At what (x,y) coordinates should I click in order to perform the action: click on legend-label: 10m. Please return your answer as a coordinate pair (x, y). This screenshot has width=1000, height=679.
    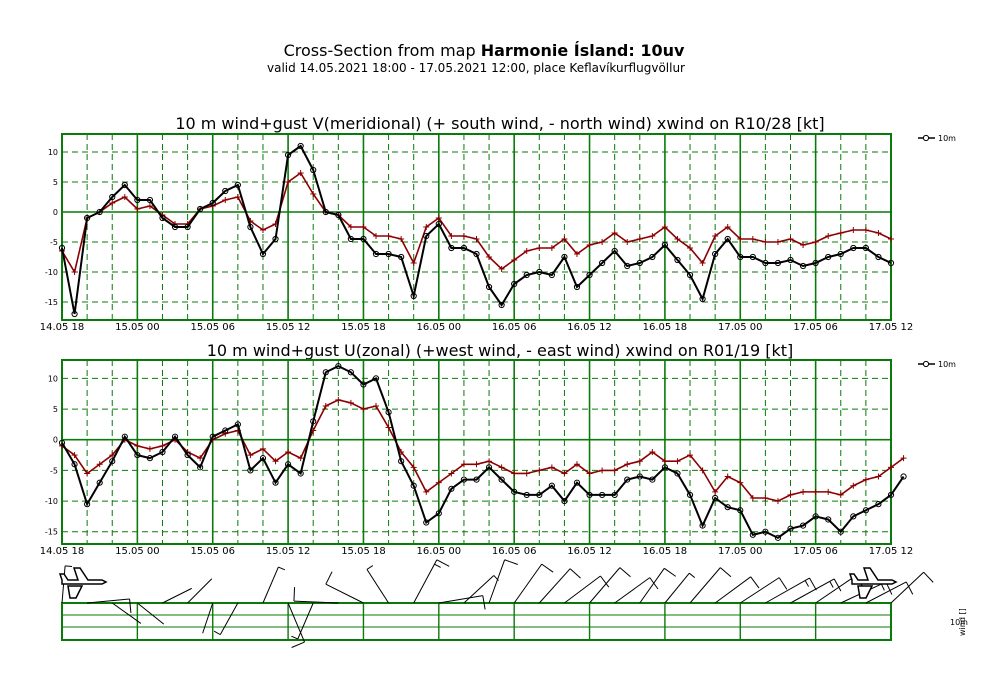
    Looking at the image, I should click on (947, 364).